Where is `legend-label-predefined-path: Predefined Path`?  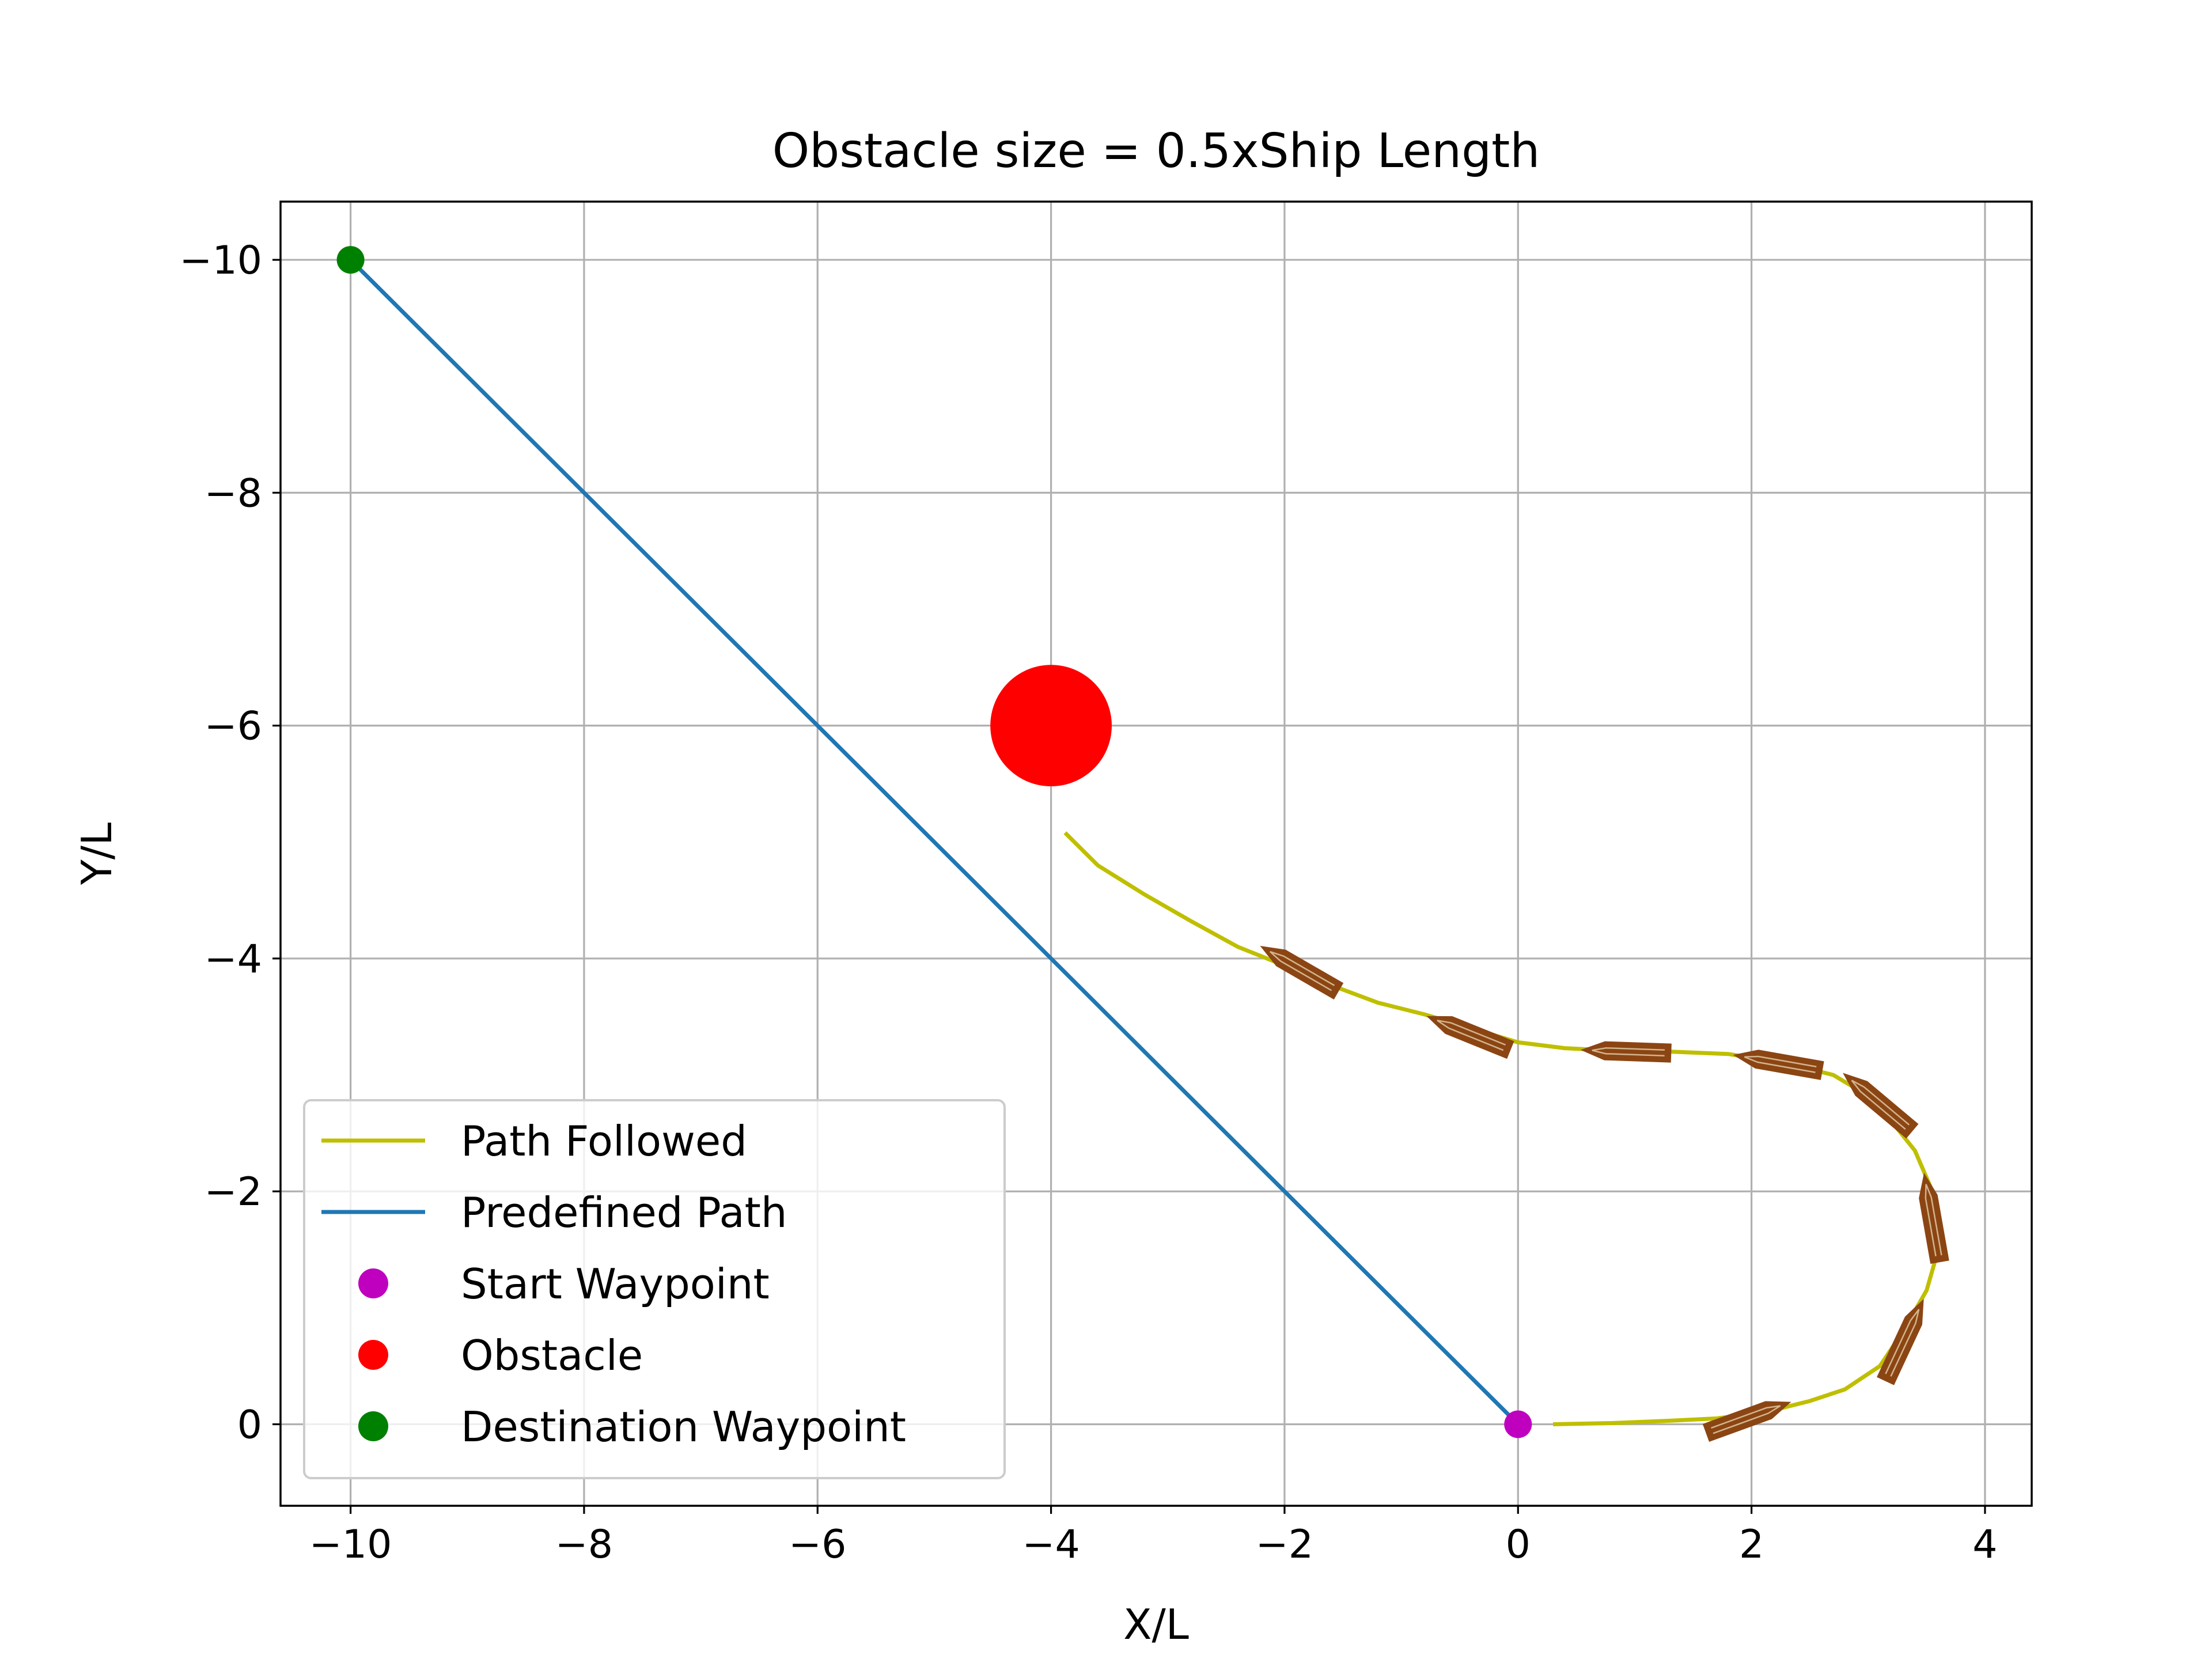
legend-label-predefined-path: Predefined Path is located at coordinates (624, 1212).